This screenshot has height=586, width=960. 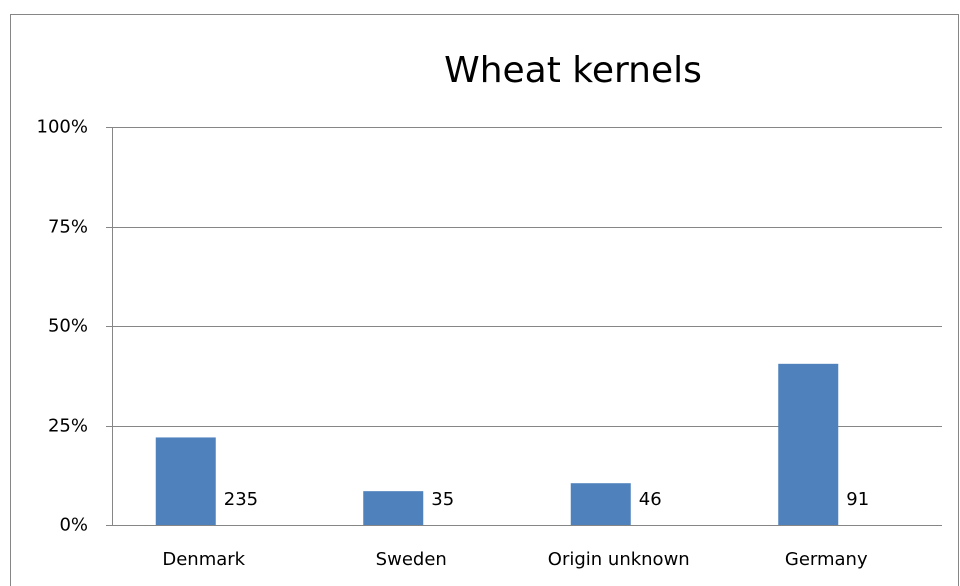 What do you see at coordinates (68, 426) in the screenshot?
I see `y-tick-label: 25%` at bounding box center [68, 426].